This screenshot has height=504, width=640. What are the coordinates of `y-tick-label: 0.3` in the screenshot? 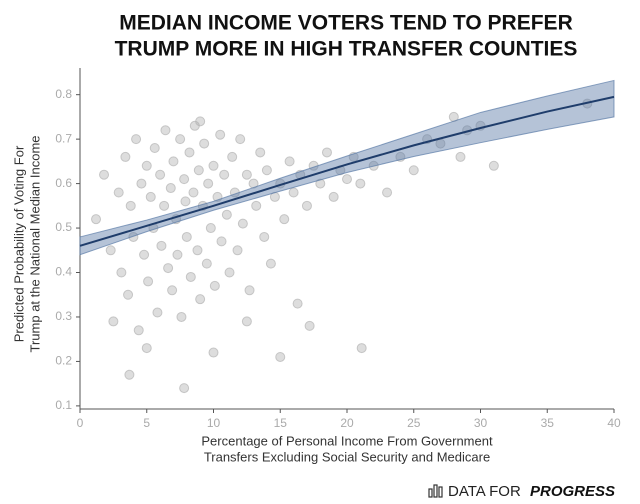 It's located at (63, 316).